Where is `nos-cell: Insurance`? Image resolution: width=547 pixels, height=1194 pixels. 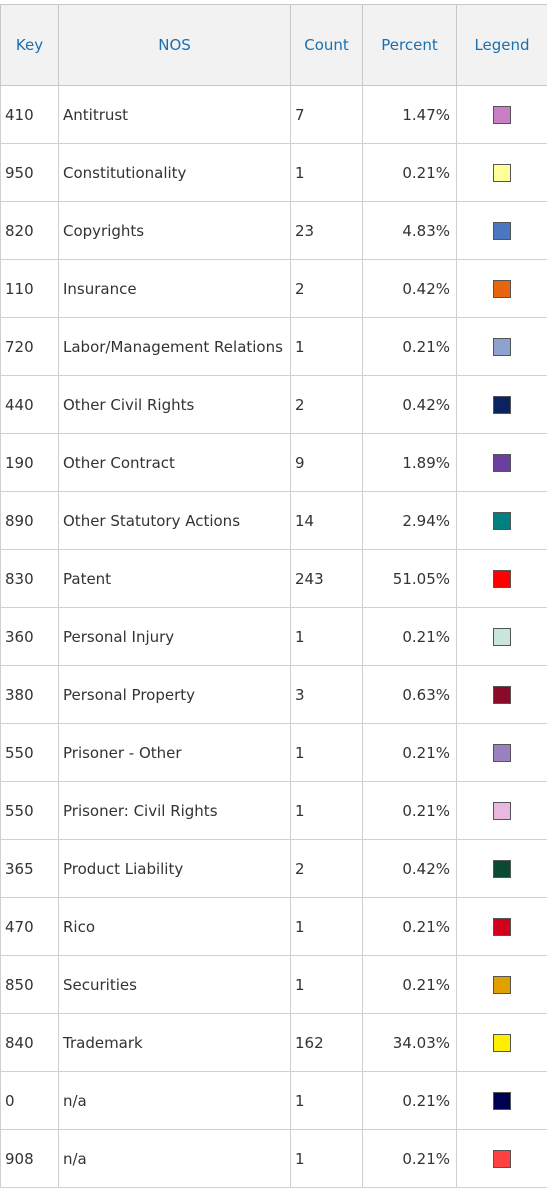 nos-cell: Insurance is located at coordinates (174, 288).